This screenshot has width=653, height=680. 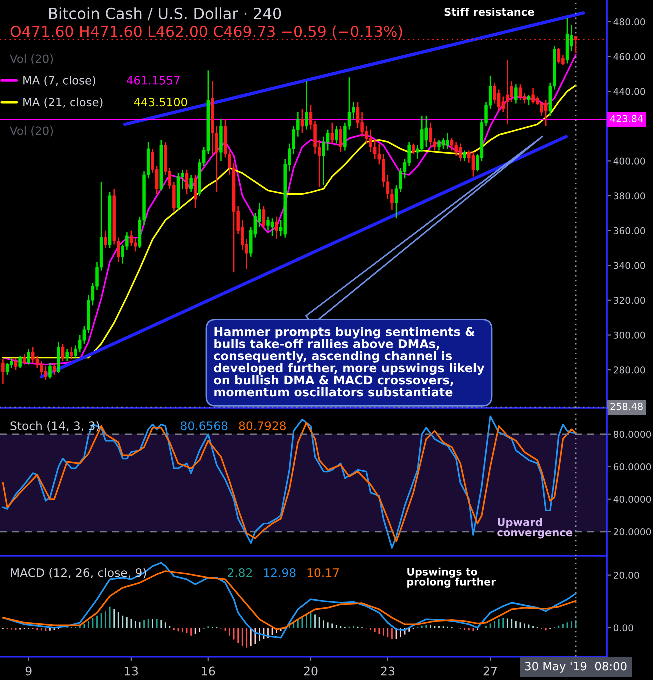 What do you see at coordinates (633, 434) in the screenshot?
I see `y-tick-label: 80.0000` at bounding box center [633, 434].